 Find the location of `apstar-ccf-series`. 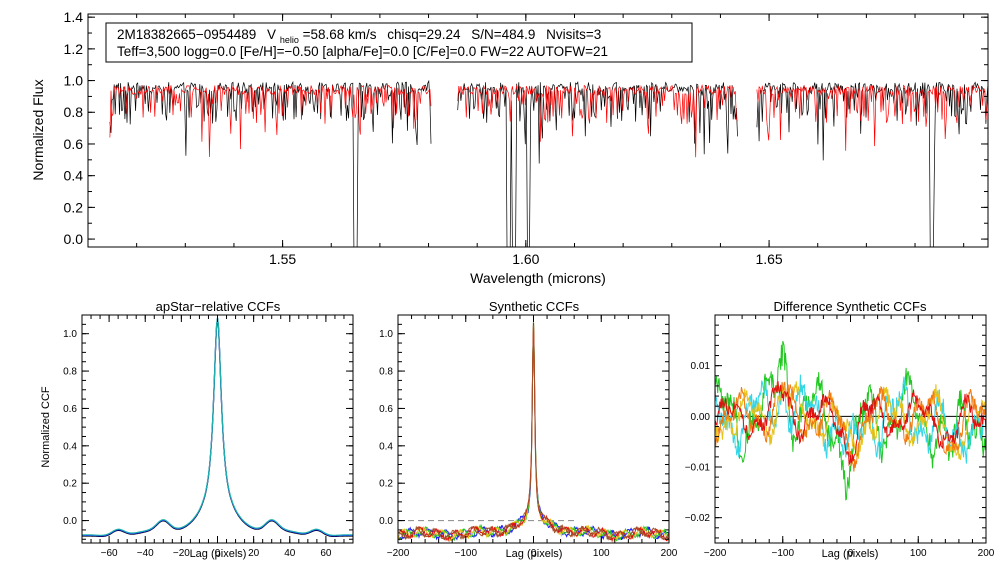

apstar-ccf-series is located at coordinates (217, 427).